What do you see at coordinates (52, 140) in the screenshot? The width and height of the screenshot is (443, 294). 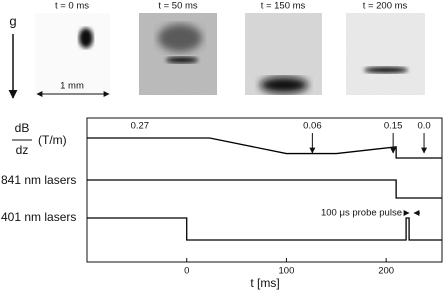 I see `ylabel-unit: (T/m)` at bounding box center [52, 140].